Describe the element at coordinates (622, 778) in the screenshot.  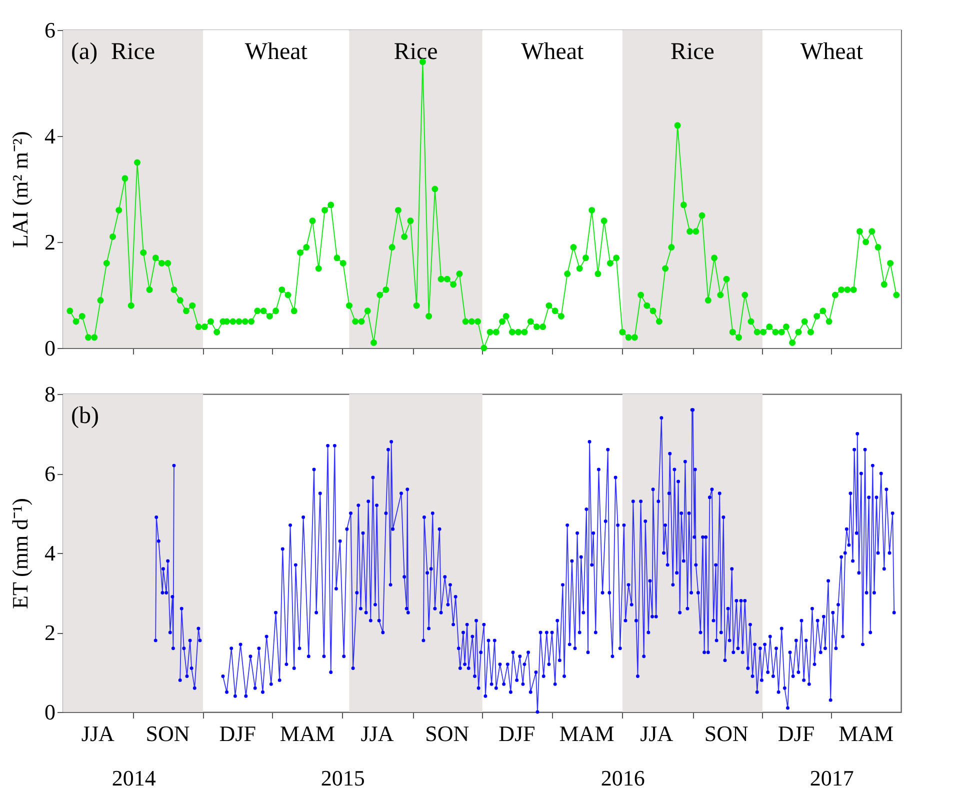
I see `x-tick-label: 2016` at that location.